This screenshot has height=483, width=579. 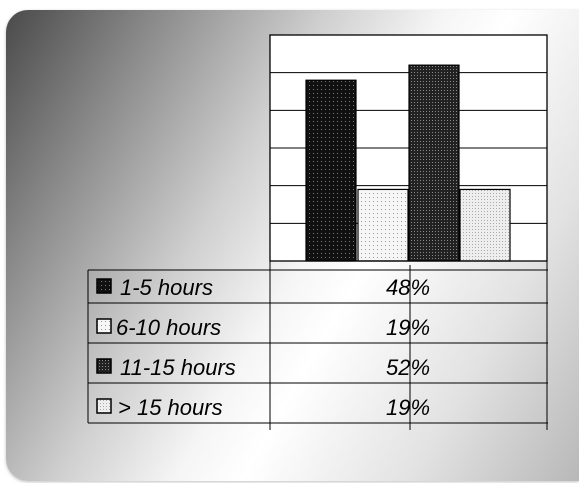 I want to click on data-label-6-10-hours: 19%, so click(x=408, y=327).